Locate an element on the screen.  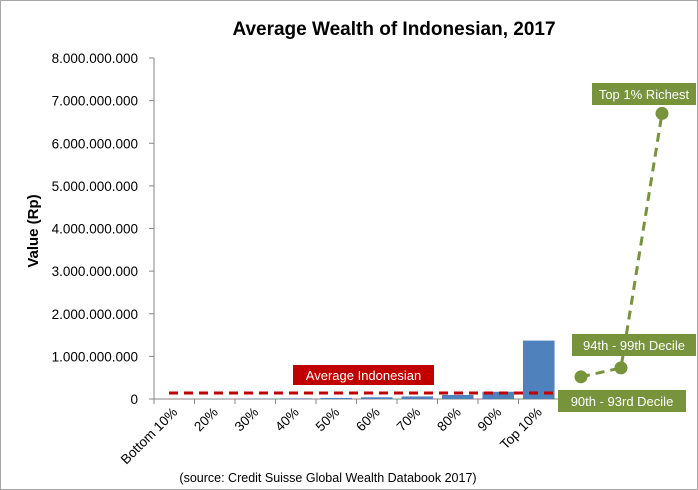
y-axis-label: Value (Rp) is located at coordinates (33, 230).